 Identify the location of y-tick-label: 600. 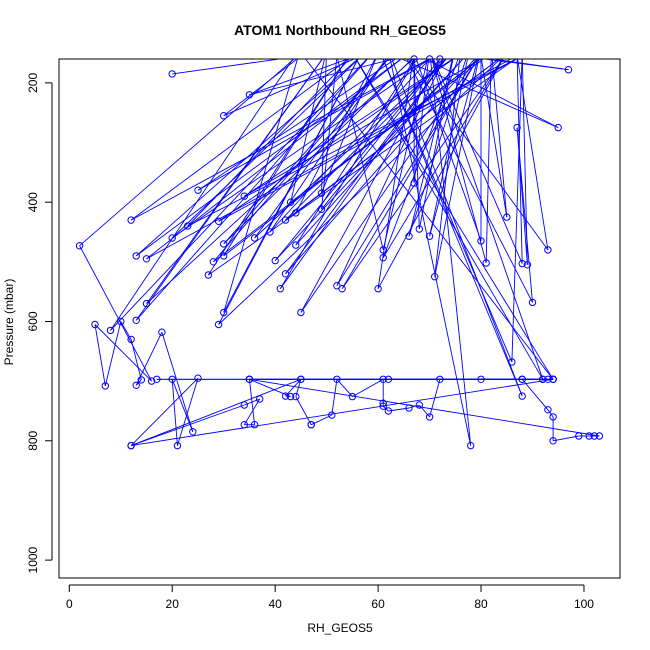
(33, 321).